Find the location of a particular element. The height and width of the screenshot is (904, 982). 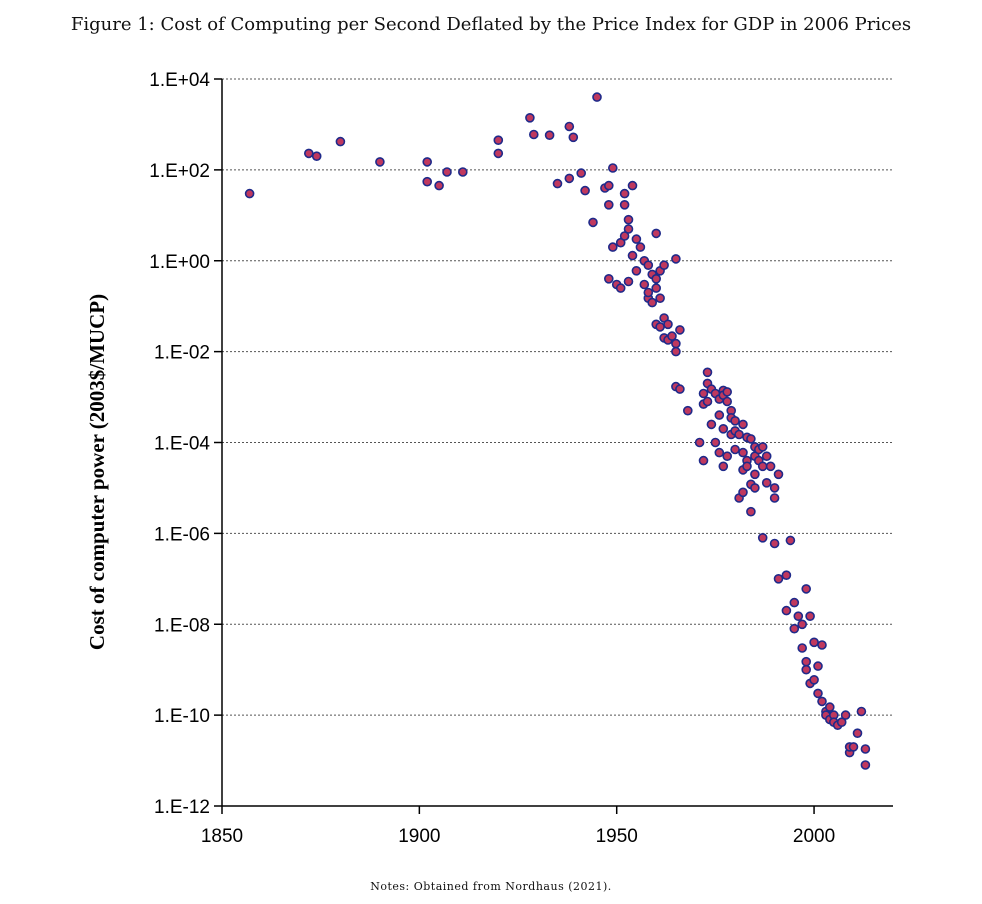

x-tick-label: 1850 is located at coordinates (222, 836).